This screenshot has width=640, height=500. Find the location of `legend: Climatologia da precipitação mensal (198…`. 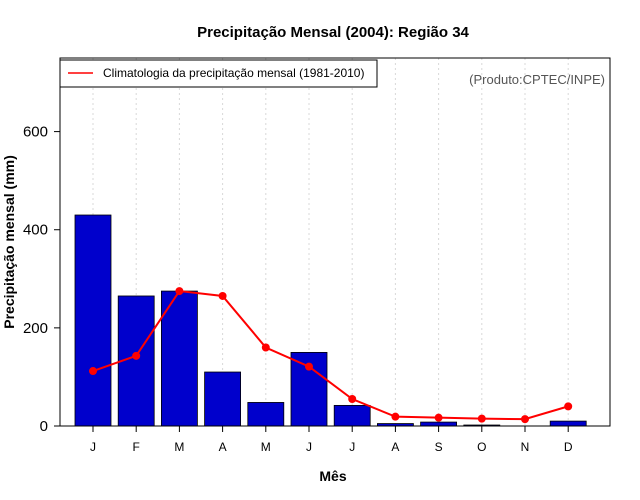

legend: Climatologia da precipitação mensal (198… is located at coordinates (218, 73).